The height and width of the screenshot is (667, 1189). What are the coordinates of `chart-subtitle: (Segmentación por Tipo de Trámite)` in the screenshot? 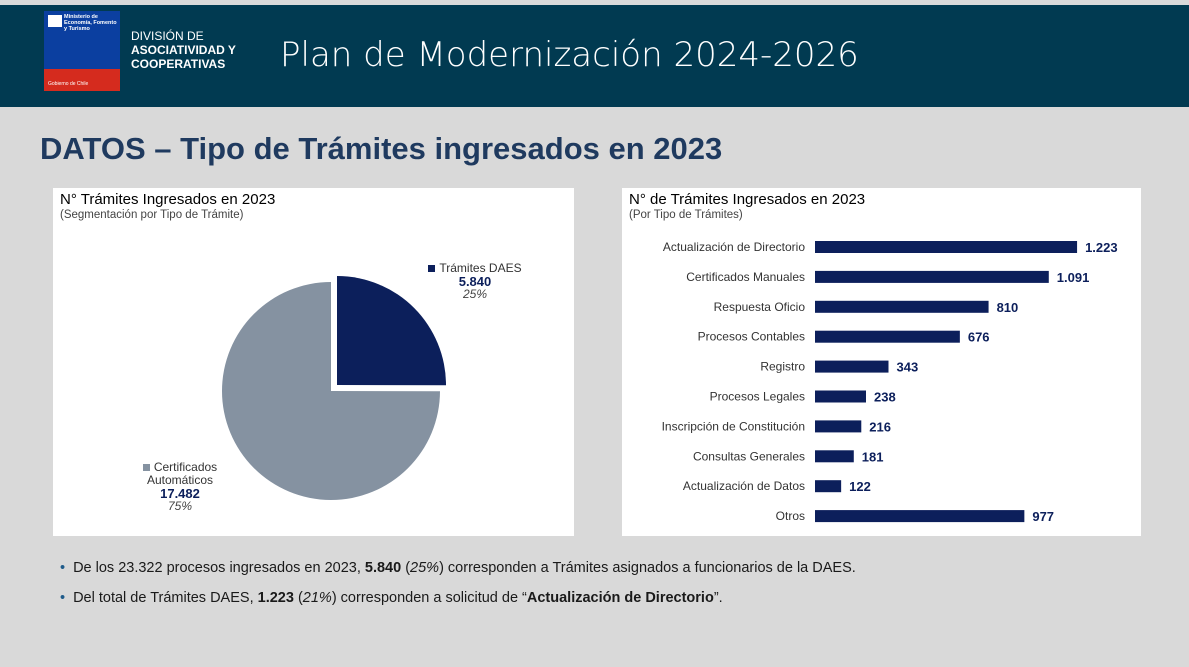 It's located at (152, 215).